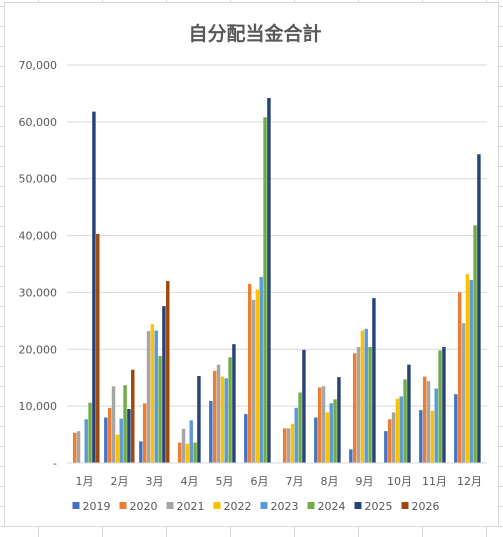 The image size is (503, 537). Describe the element at coordinates (38, 122) in the screenshot. I see `y-tick-label: 60,000` at that location.